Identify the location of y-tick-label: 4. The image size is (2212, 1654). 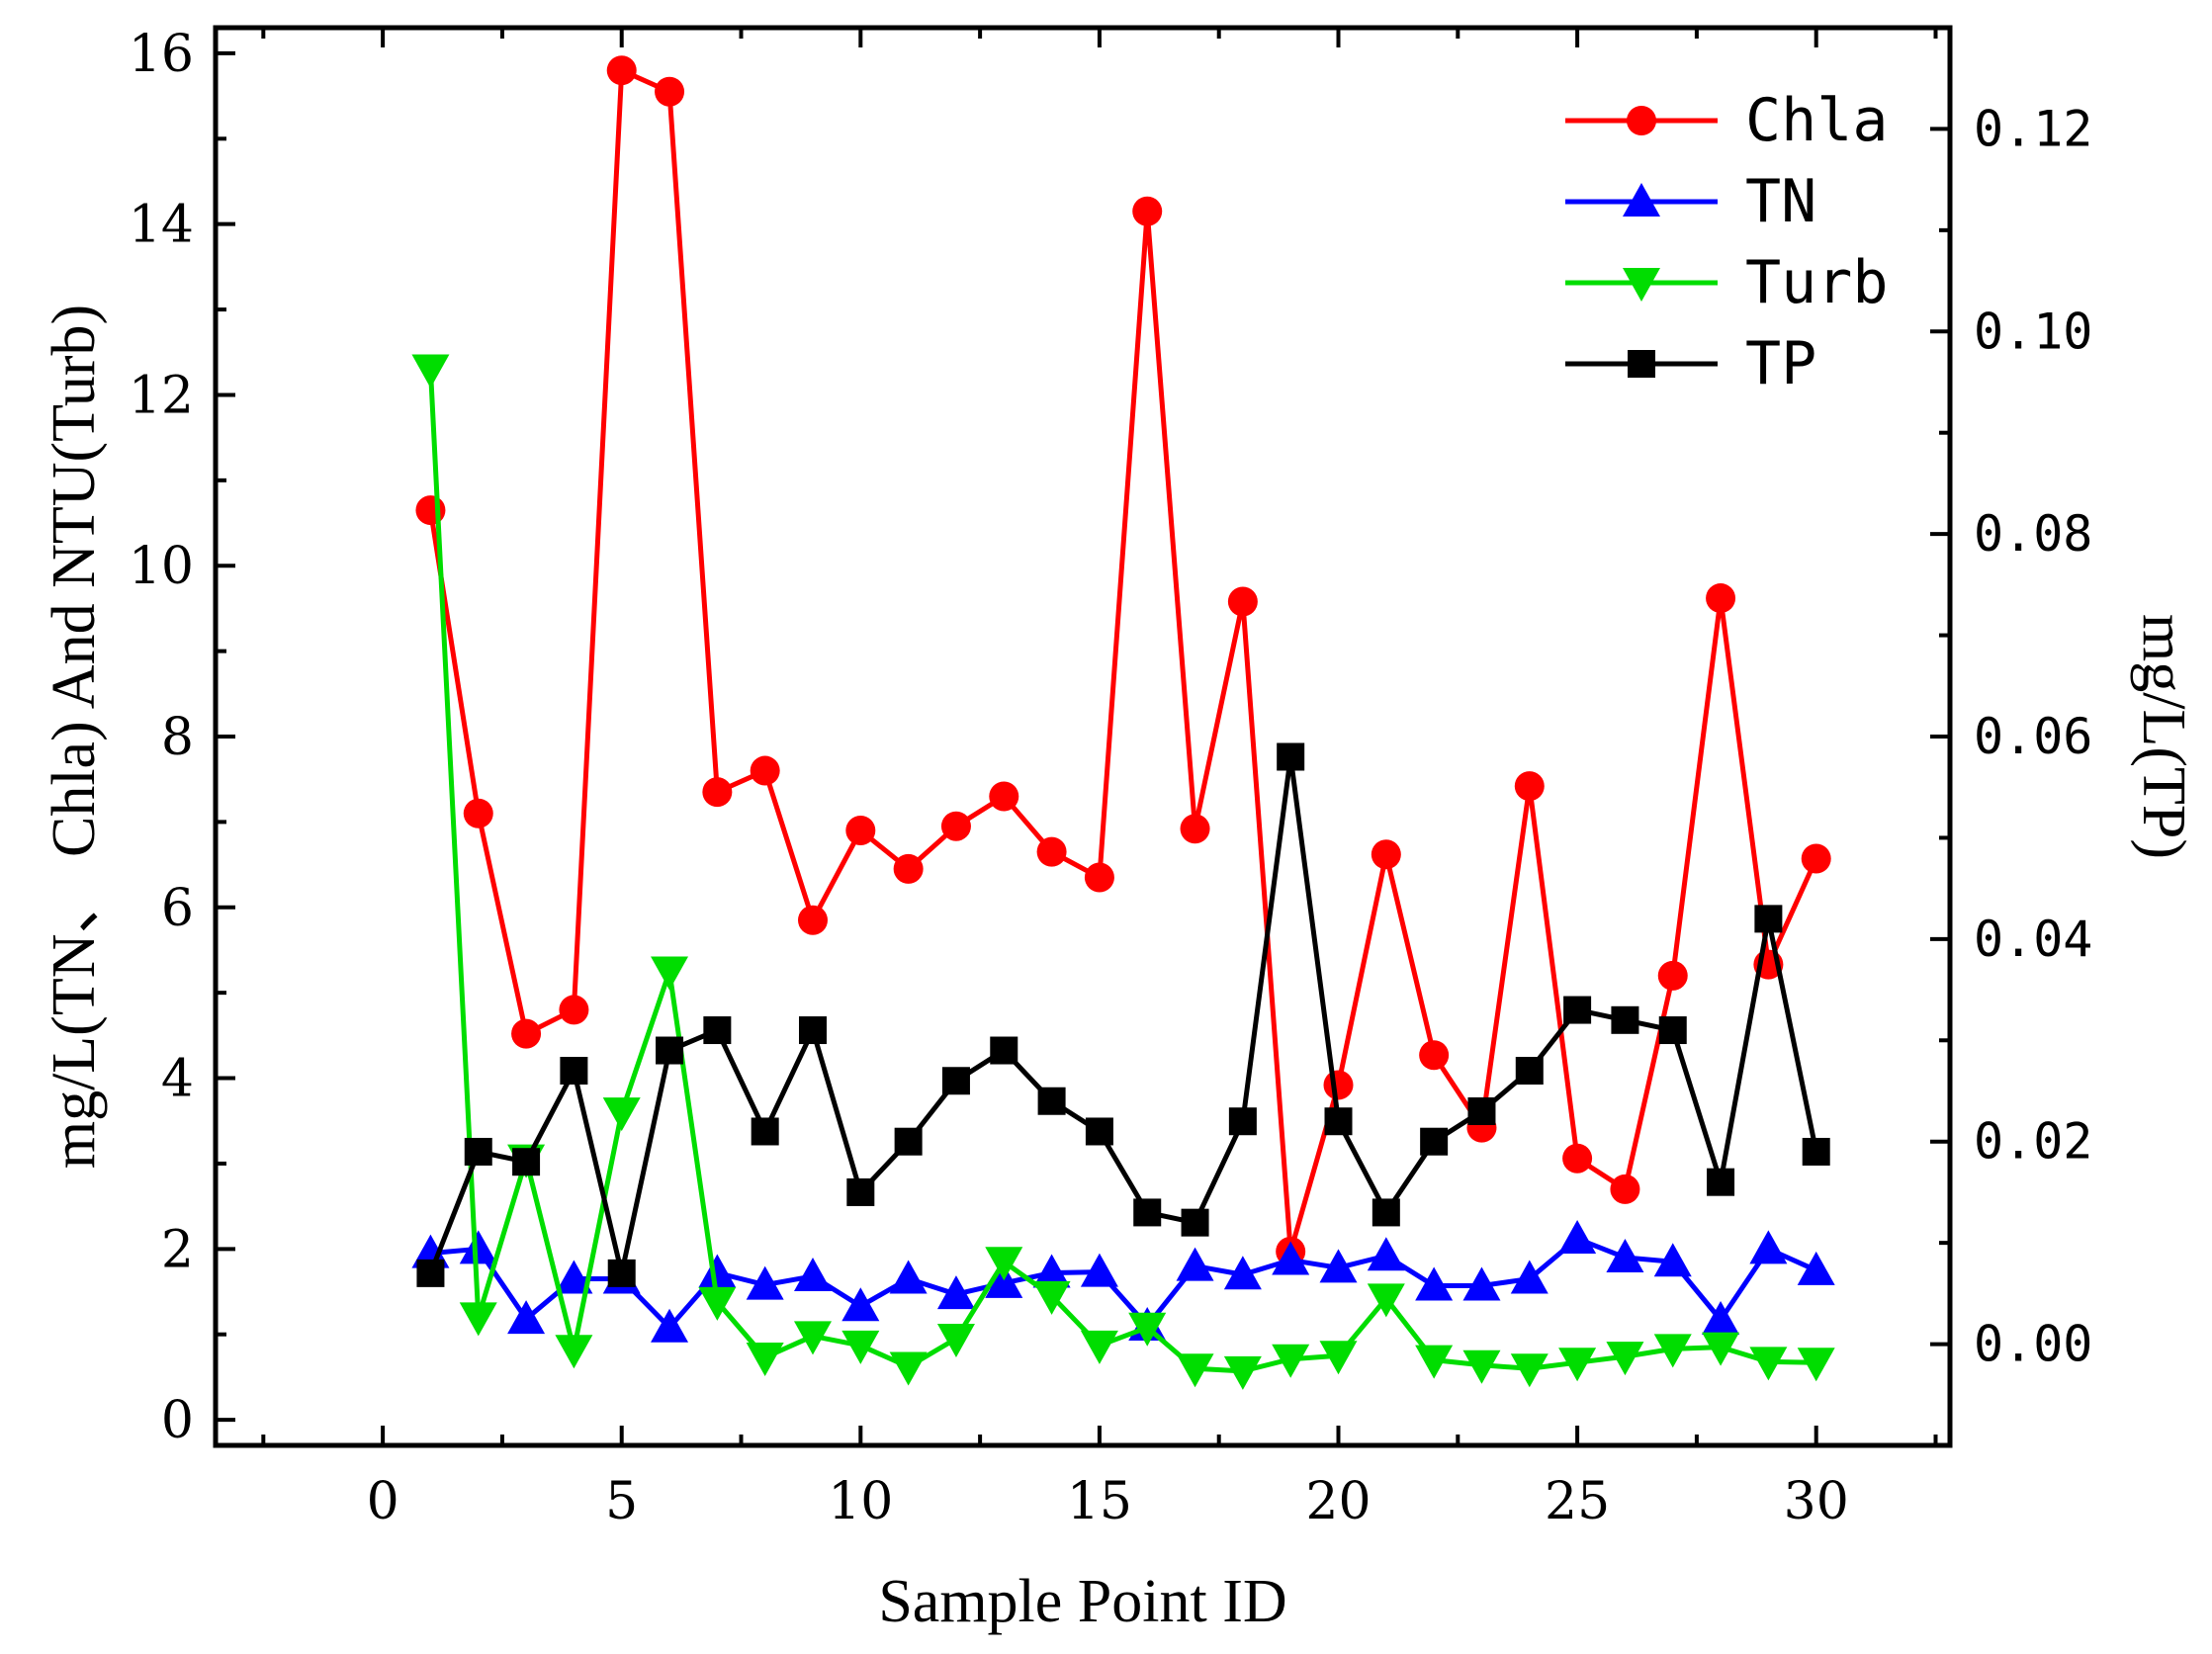
(178, 1079).